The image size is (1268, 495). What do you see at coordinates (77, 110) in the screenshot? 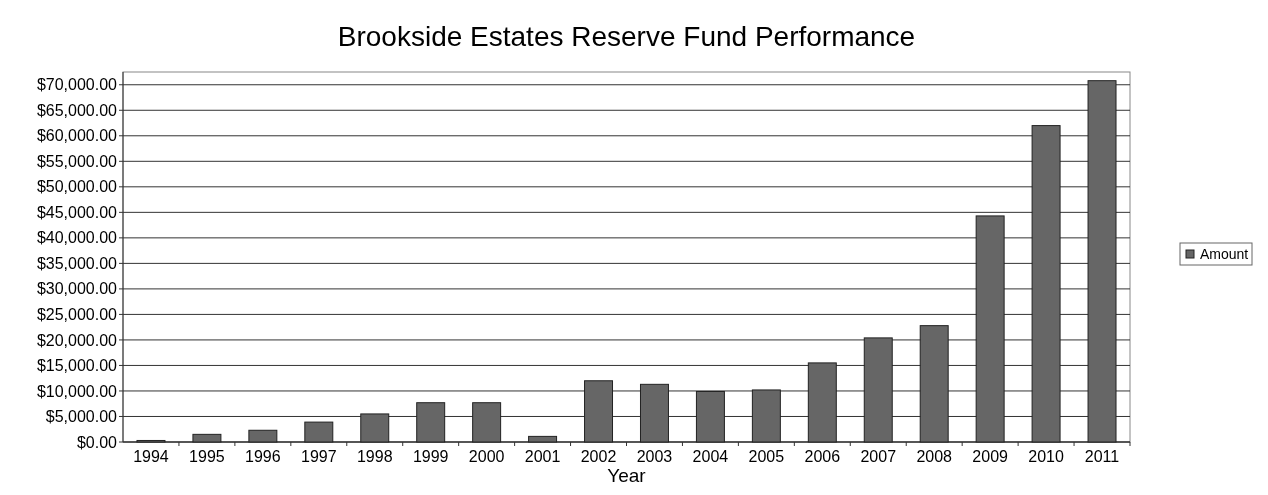
I see `y-tick-label: $65,000.00` at bounding box center [77, 110].